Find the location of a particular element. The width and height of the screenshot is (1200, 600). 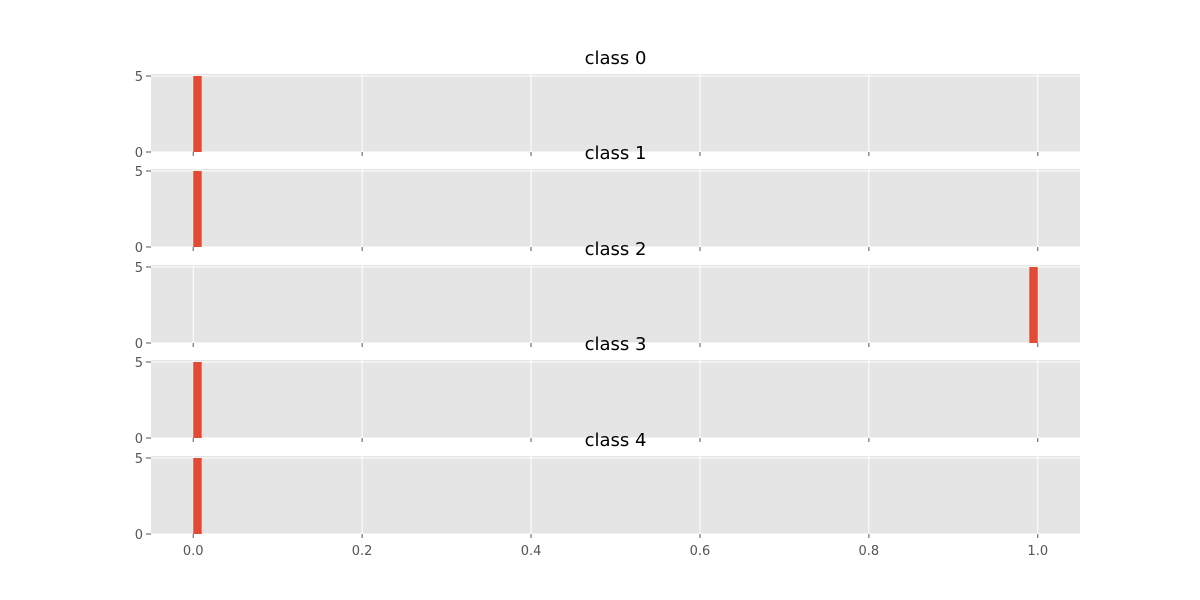

subplot-class-1: 0 5 class 1 is located at coordinates (607, 199).